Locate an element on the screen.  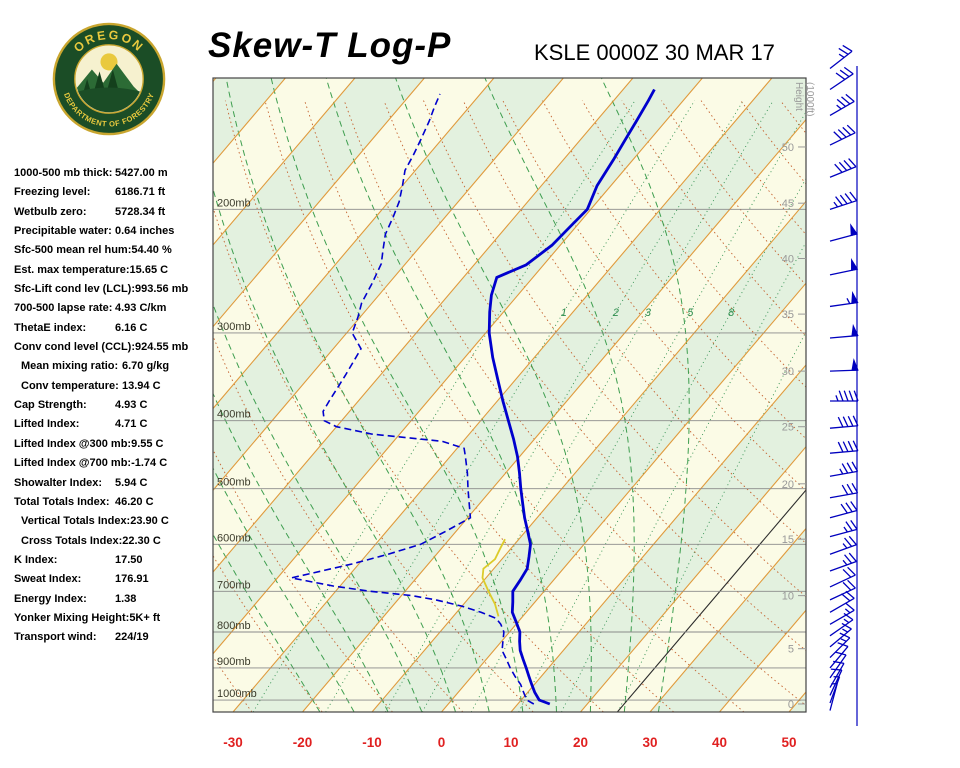
stat-row: Lifted Index: 4.71 C is located at coordinates (116, 427).